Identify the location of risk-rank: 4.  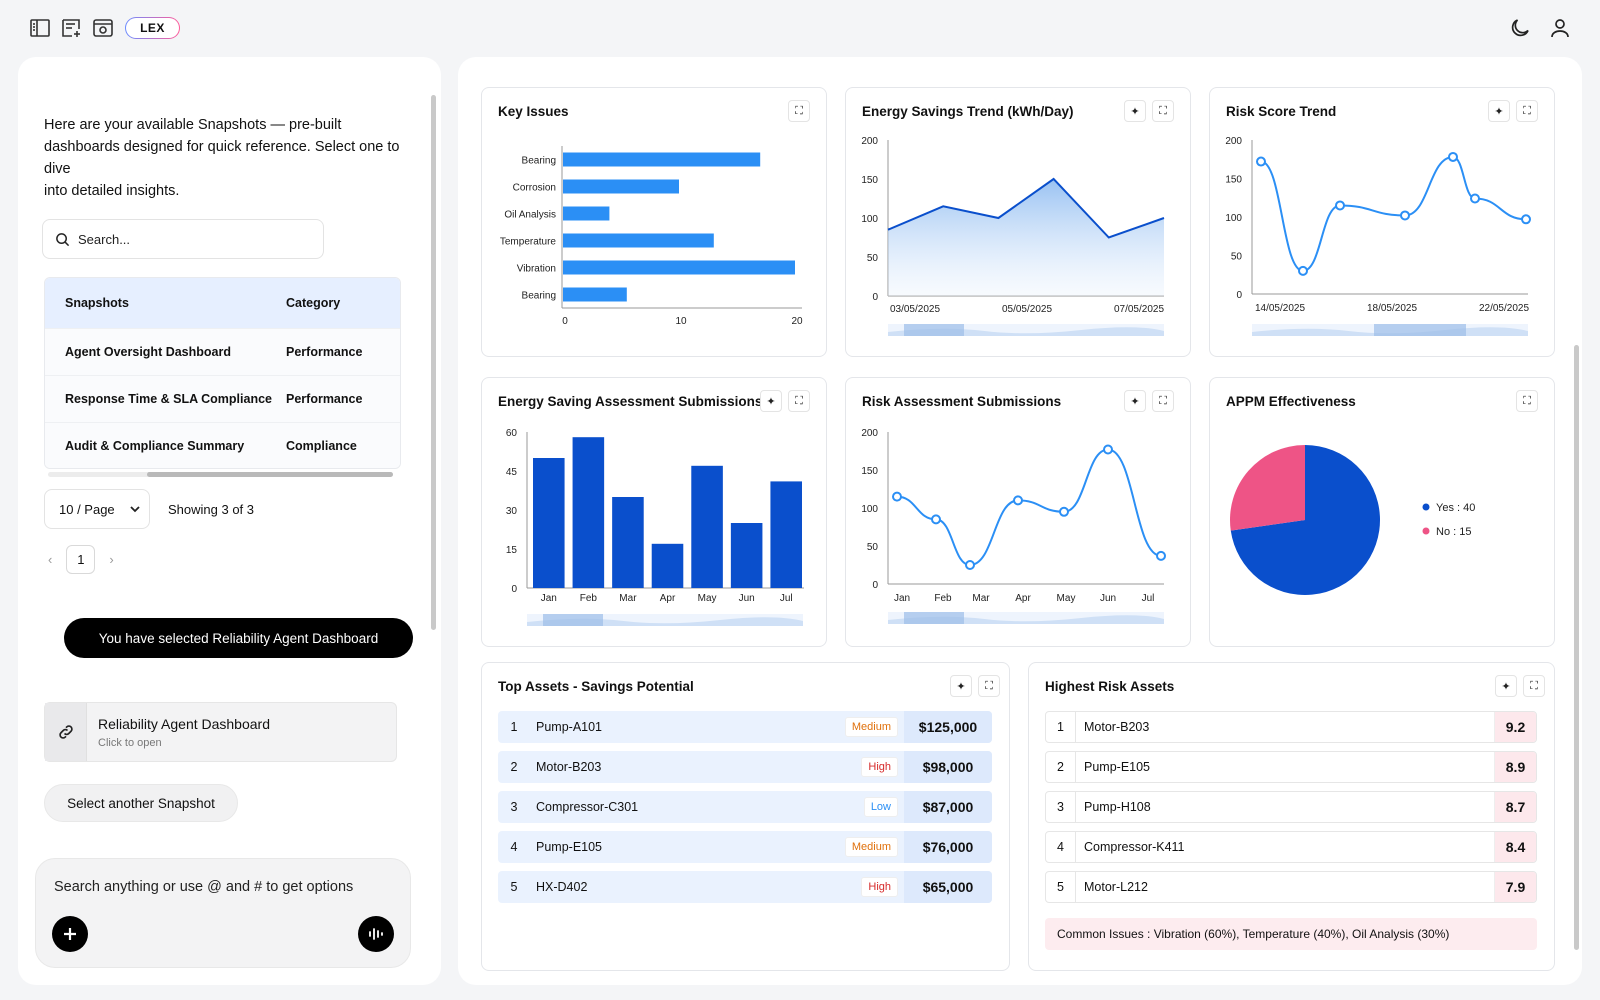
(1061, 847).